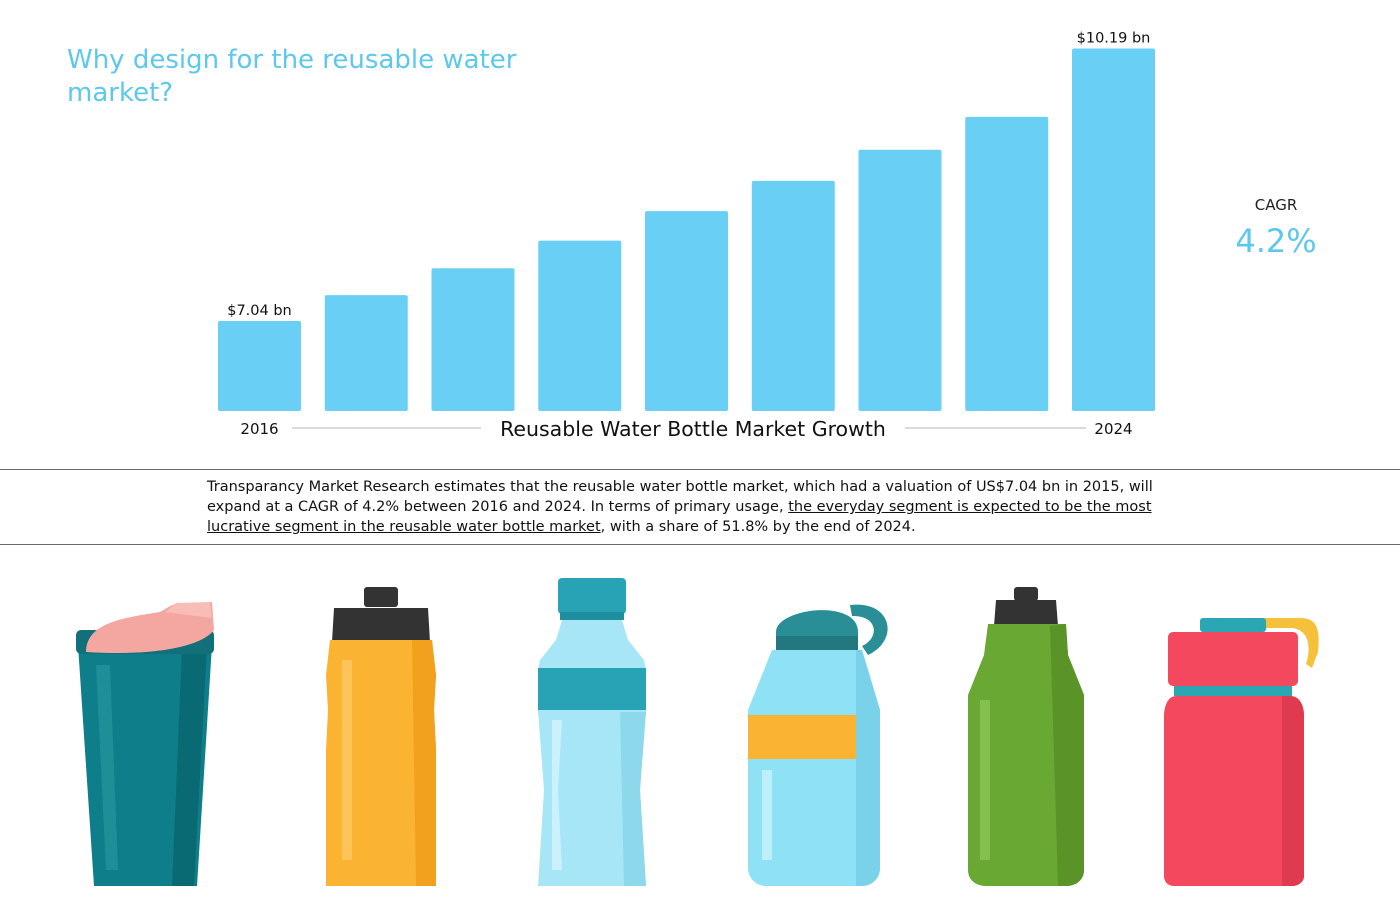  What do you see at coordinates (793, 295) in the screenshot?
I see `bar-2021` at bounding box center [793, 295].